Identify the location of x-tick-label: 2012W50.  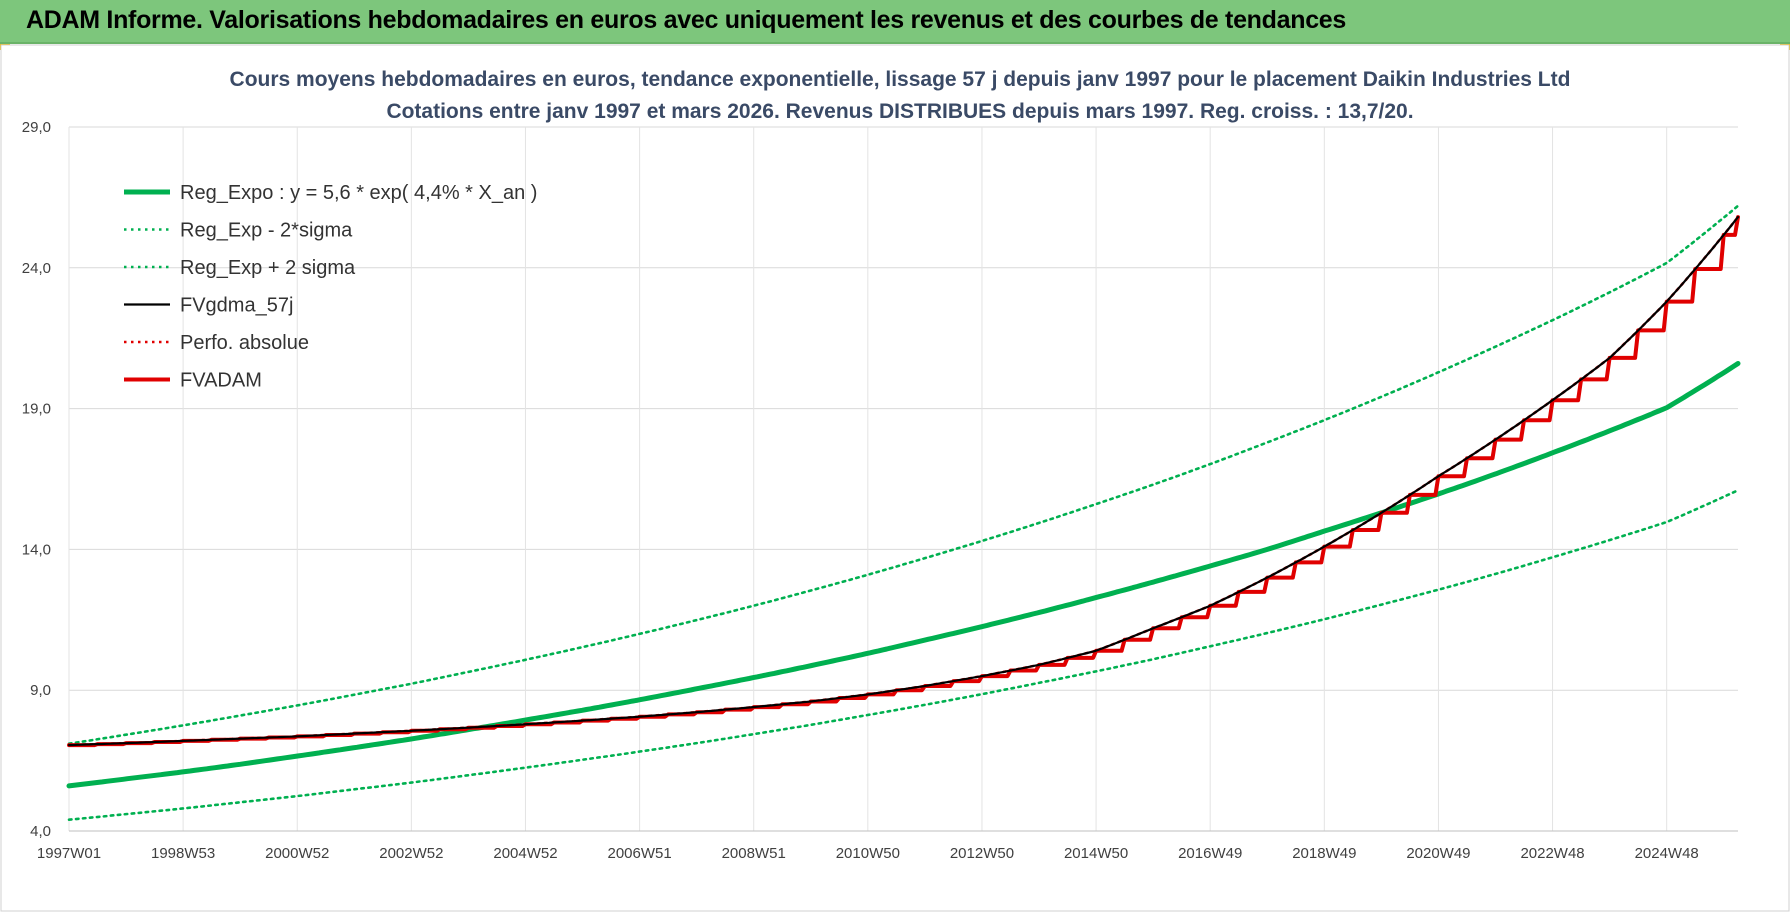
(982, 853).